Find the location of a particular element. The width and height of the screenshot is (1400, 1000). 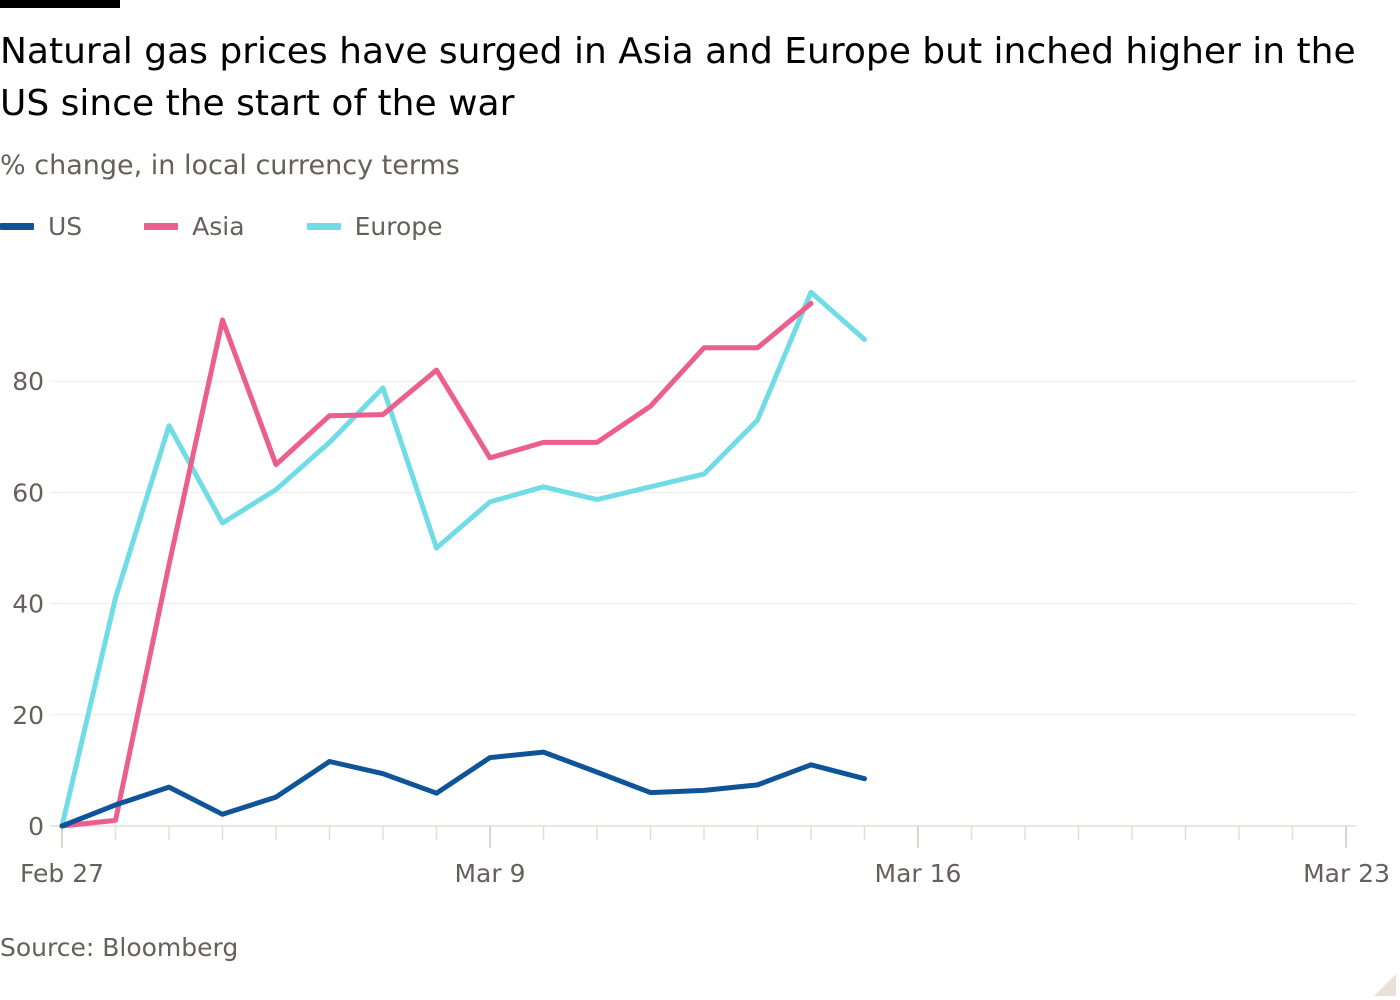

legend-item-asia: Asia is located at coordinates (194, 226).